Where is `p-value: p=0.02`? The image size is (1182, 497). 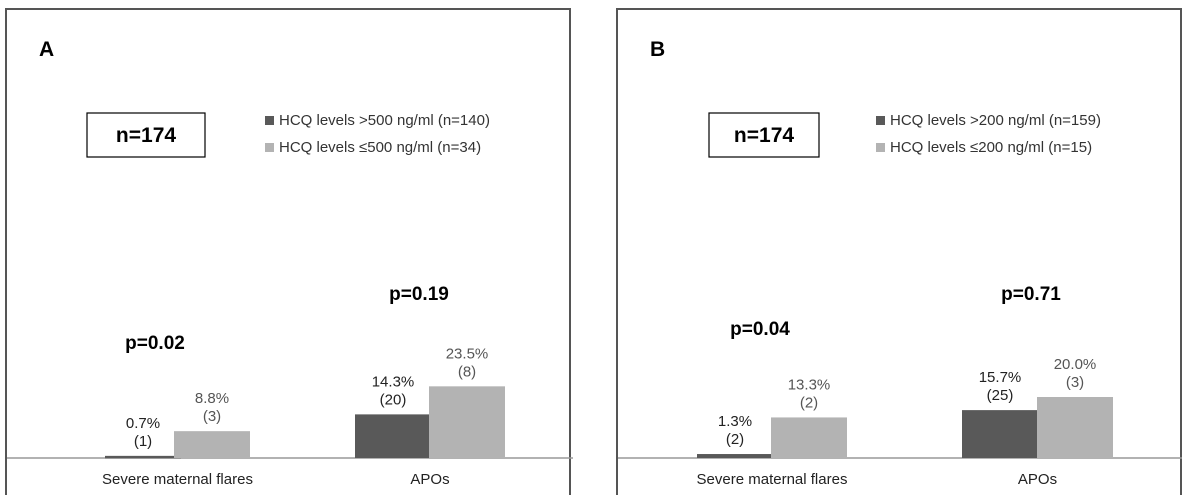
p-value: p=0.02 is located at coordinates (155, 343).